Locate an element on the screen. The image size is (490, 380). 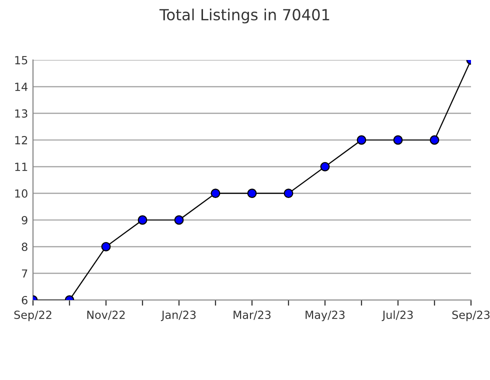
y-tick-label: 8 is located at coordinates (25, 247).